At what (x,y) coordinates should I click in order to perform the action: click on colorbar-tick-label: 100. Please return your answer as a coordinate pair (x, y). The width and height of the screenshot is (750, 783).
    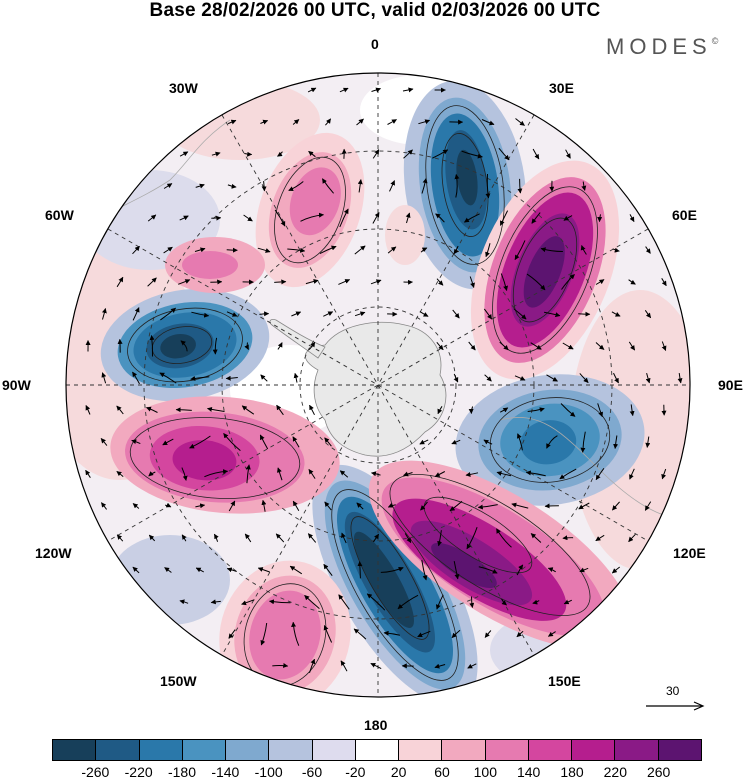
    Looking at the image, I should click on (485, 772).